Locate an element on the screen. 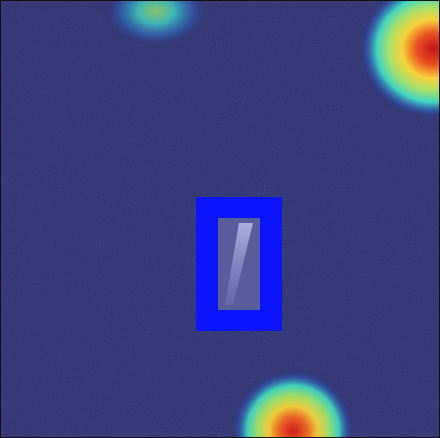 The image size is (440, 438). hotspot-top-center is located at coordinates (156, 24).